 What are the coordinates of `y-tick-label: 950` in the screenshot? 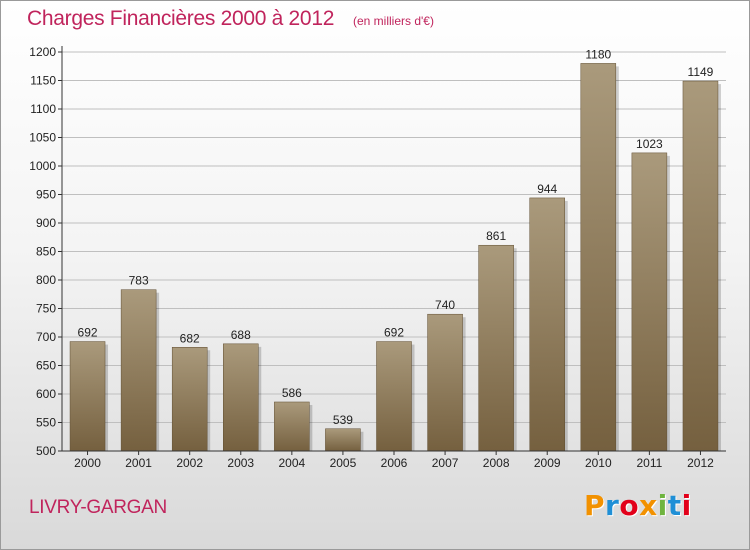 It's located at (46, 195).